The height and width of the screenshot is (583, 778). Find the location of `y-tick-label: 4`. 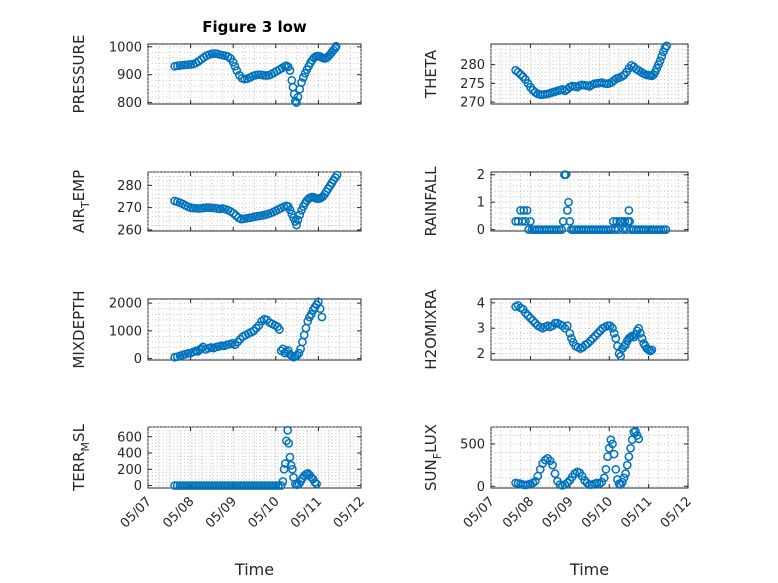

y-tick-label: 4 is located at coordinates (481, 303).